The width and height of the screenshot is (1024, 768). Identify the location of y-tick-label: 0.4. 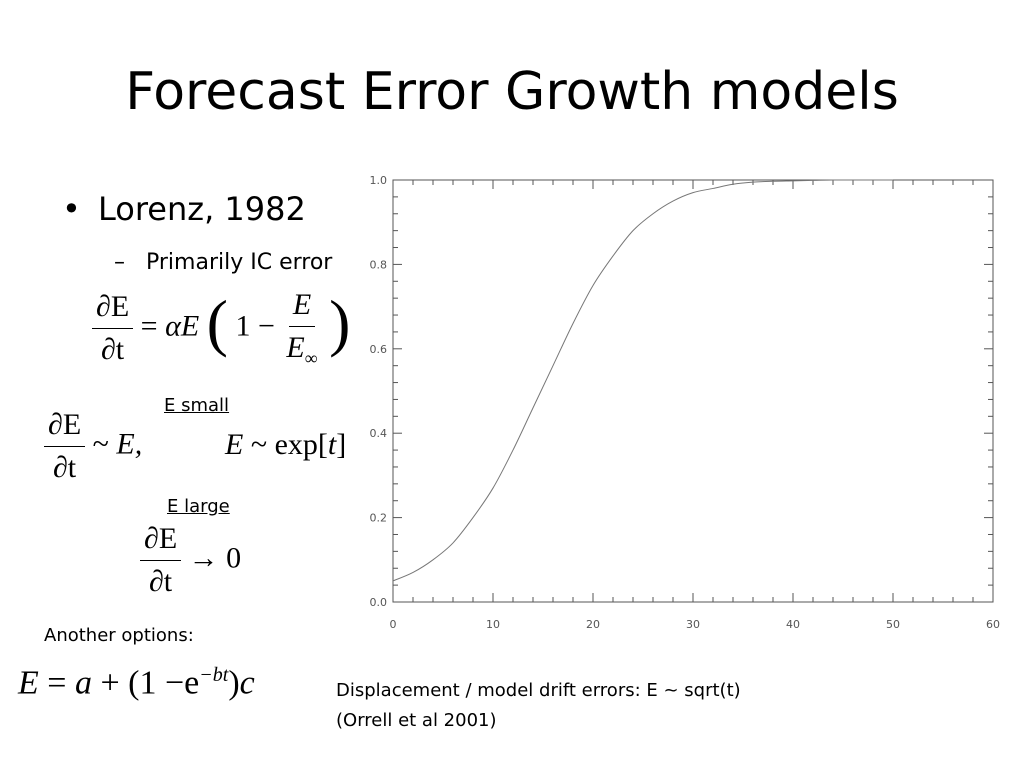
(379, 433).